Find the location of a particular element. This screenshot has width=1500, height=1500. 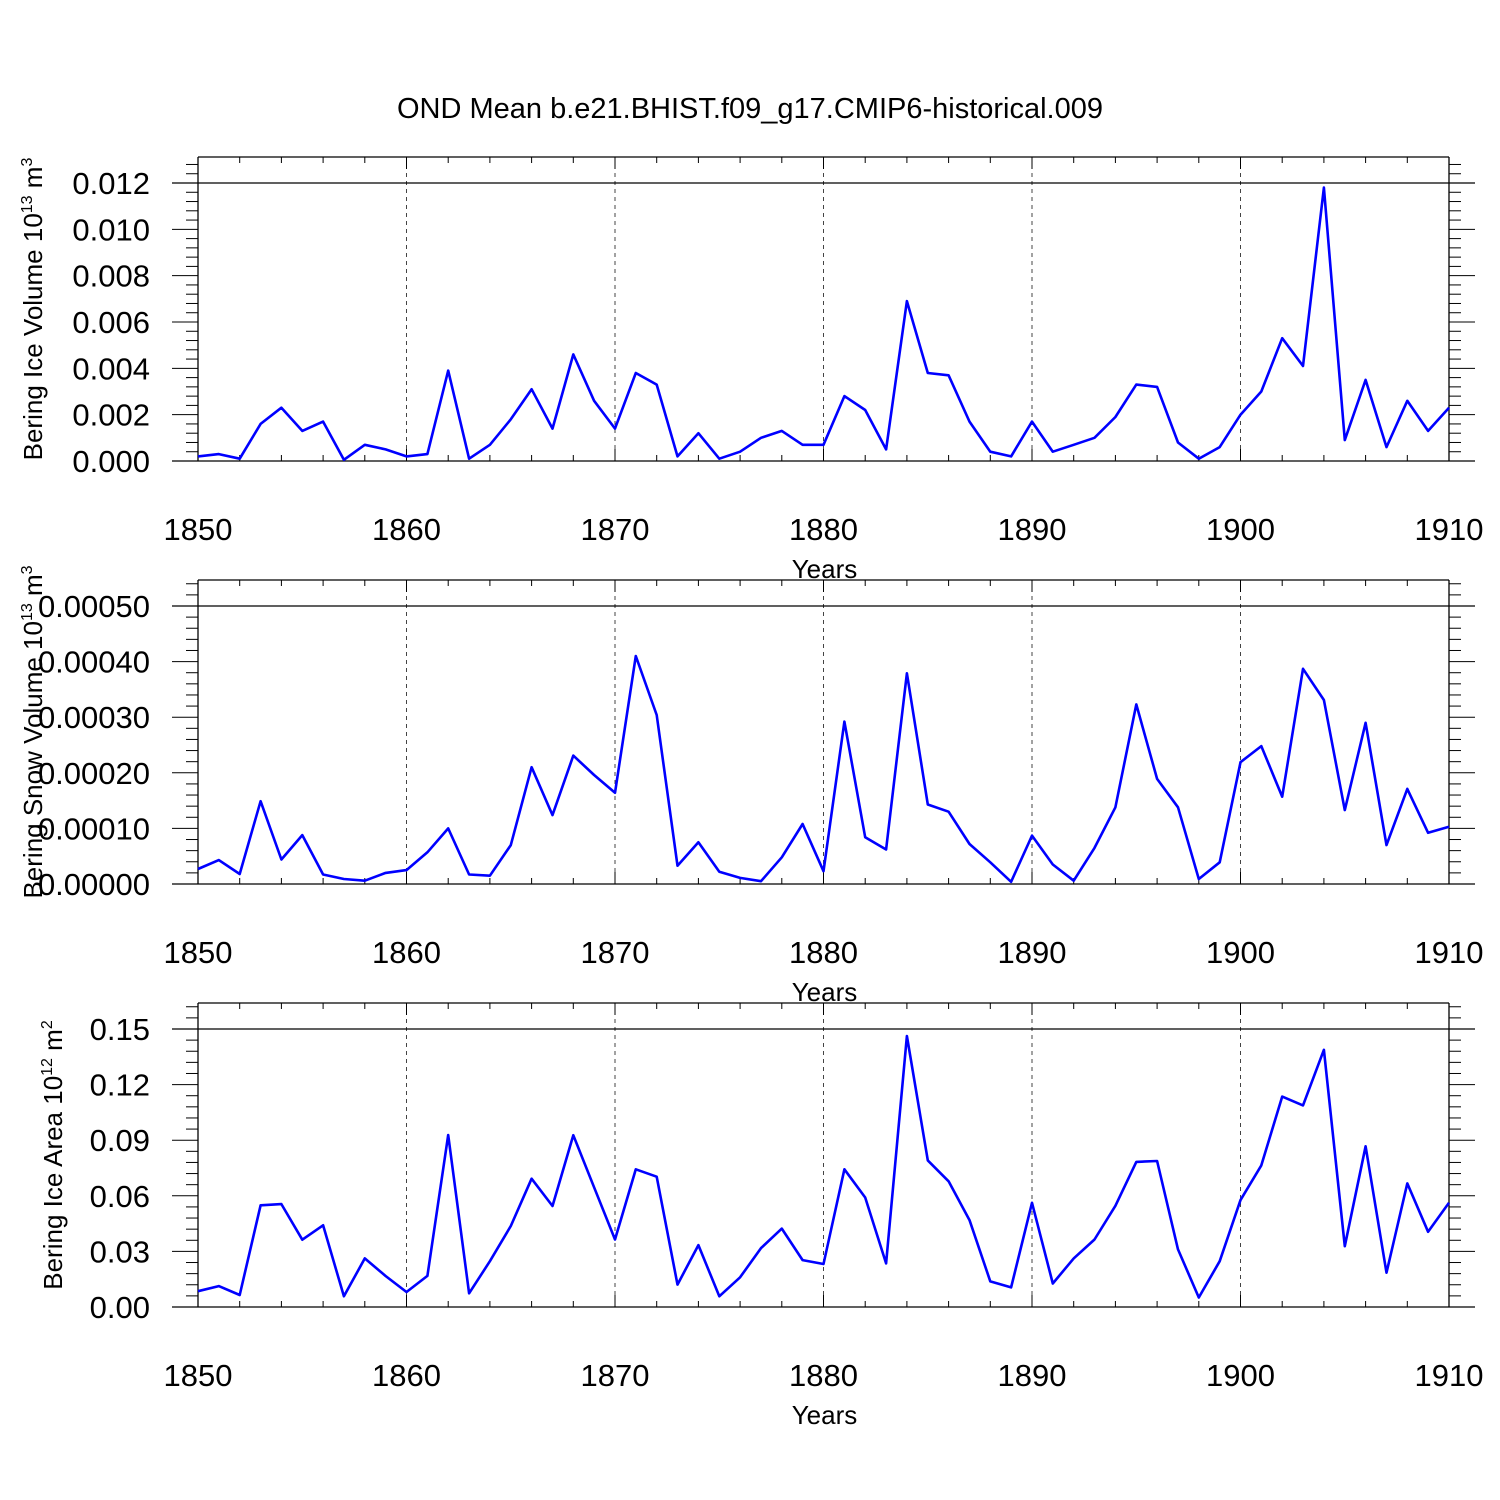

y-axis-label-main: Bering Ice Volume 10 is located at coordinates (33, 336).